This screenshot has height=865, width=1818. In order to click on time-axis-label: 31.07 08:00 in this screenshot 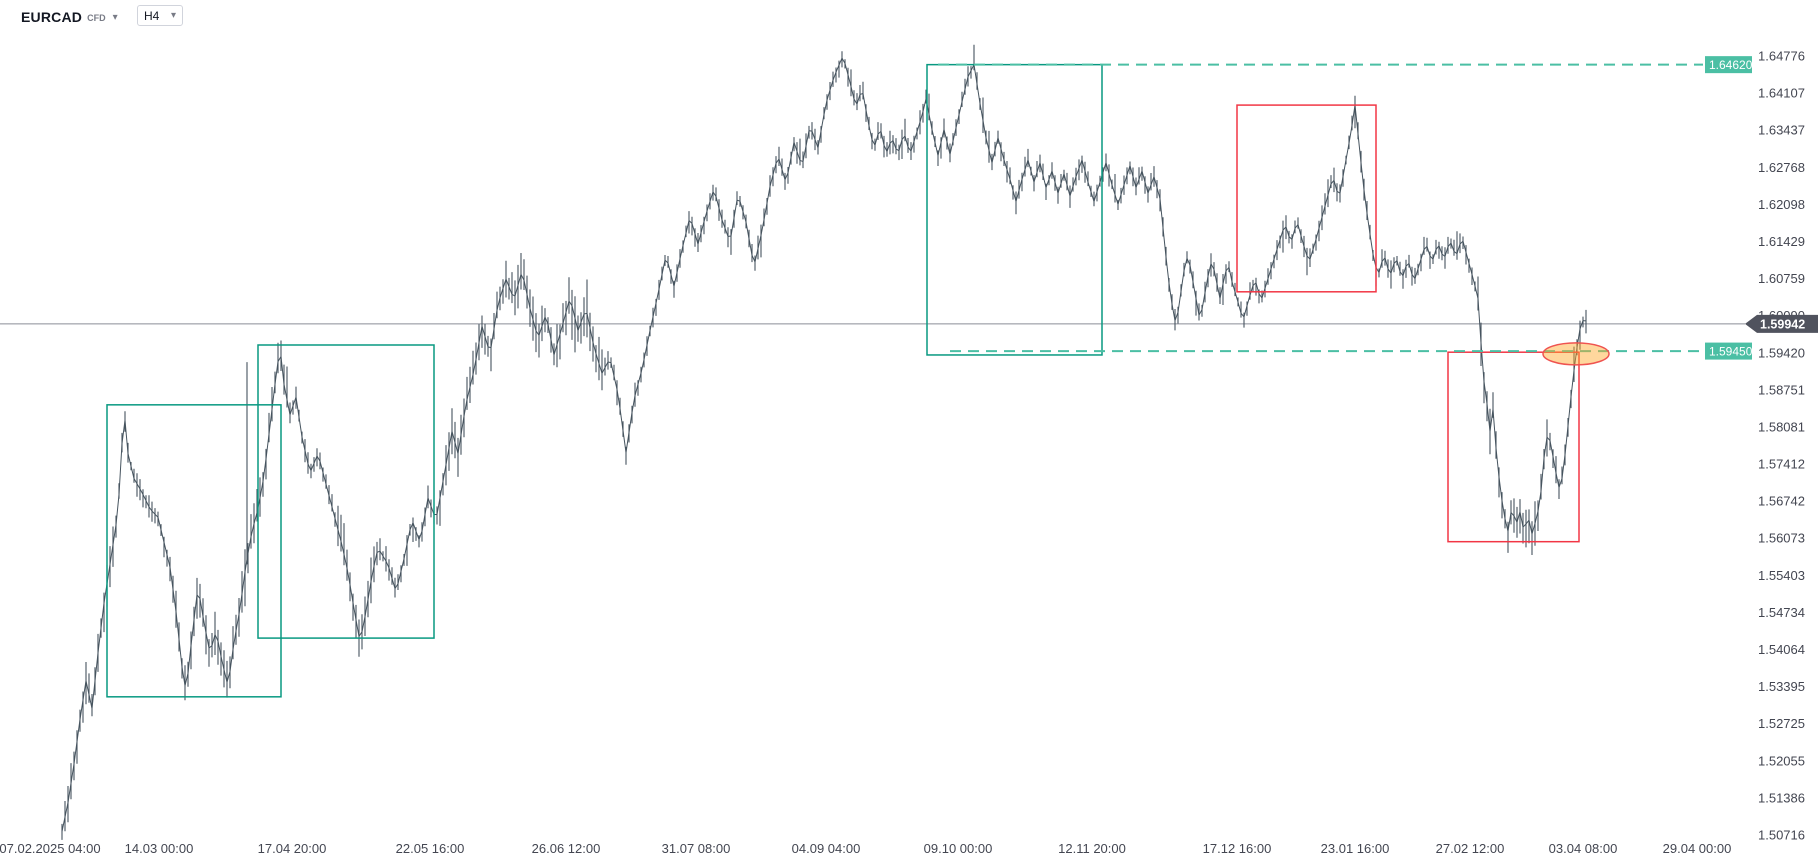, I will do `click(696, 848)`.